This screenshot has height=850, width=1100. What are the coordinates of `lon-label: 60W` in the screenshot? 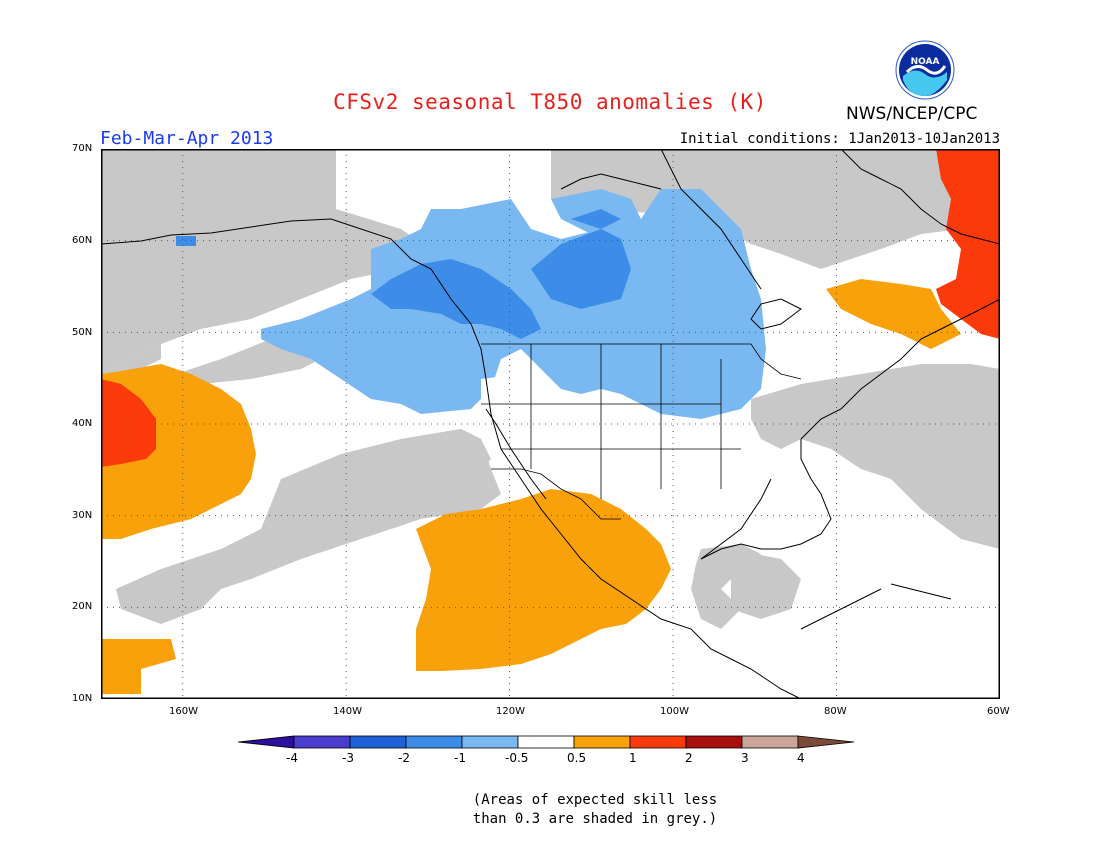 It's located at (998, 711).